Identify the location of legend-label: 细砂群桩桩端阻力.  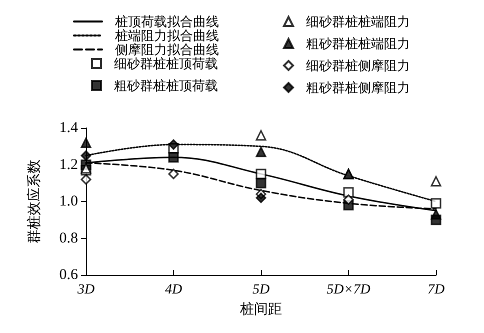
(358, 21).